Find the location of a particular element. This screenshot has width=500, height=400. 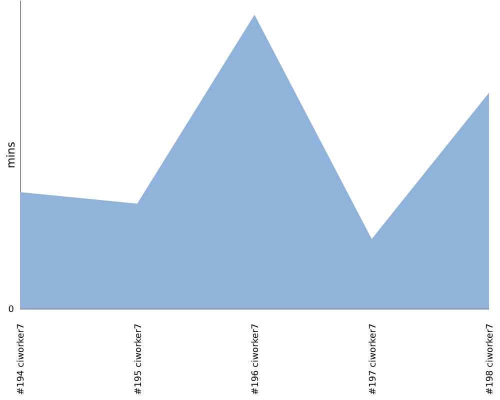

x-tick-label: #196 ciworker7 is located at coordinates (256, 359).